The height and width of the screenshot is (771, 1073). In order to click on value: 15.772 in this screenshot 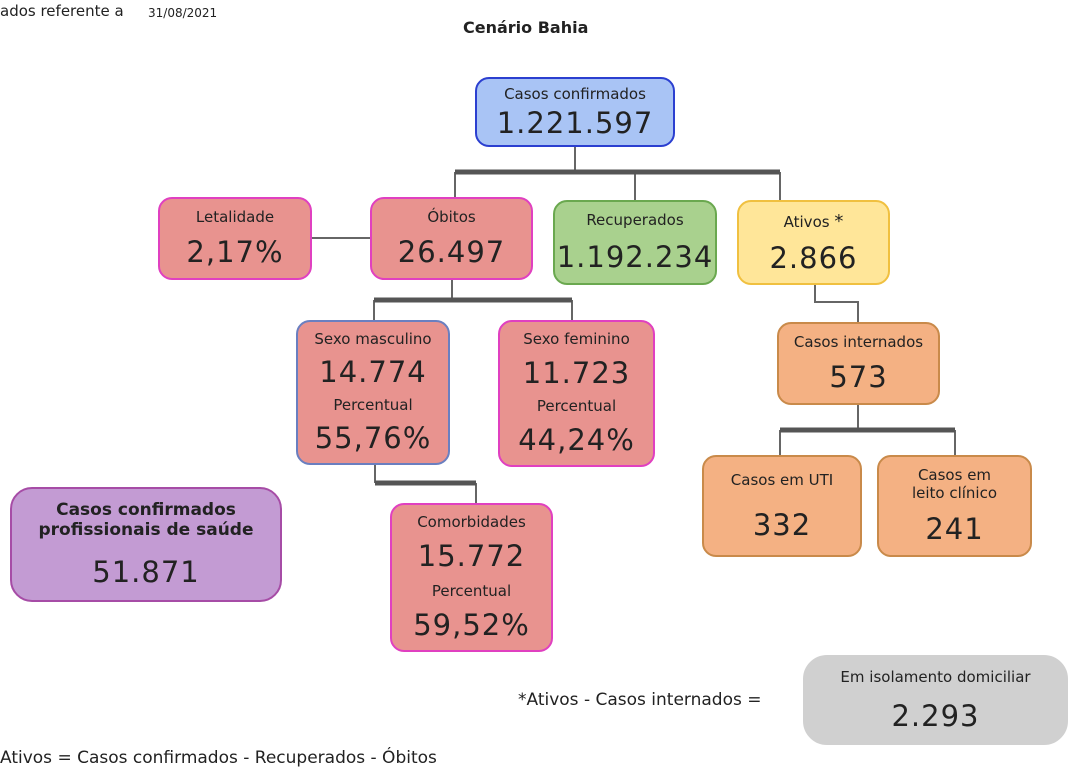, I will do `click(471, 556)`.